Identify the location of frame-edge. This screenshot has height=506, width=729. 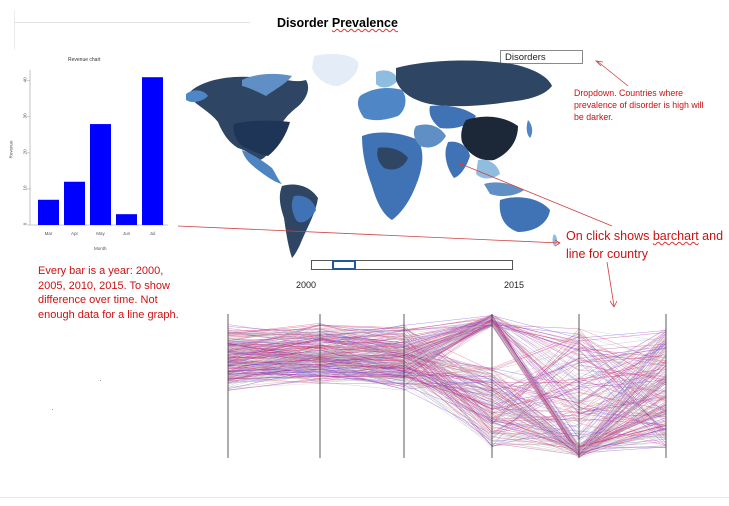
(14, 30).